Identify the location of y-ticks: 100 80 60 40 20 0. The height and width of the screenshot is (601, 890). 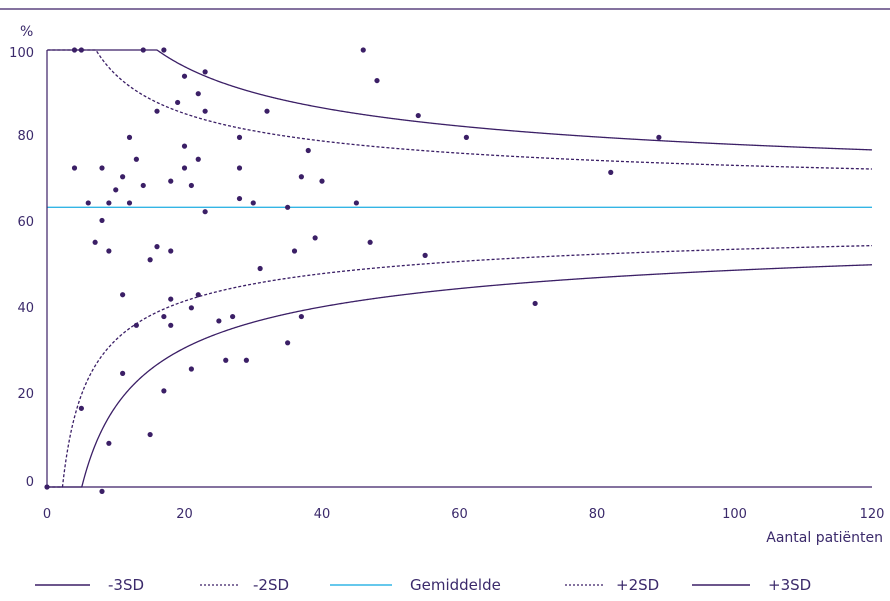
(21, 268).